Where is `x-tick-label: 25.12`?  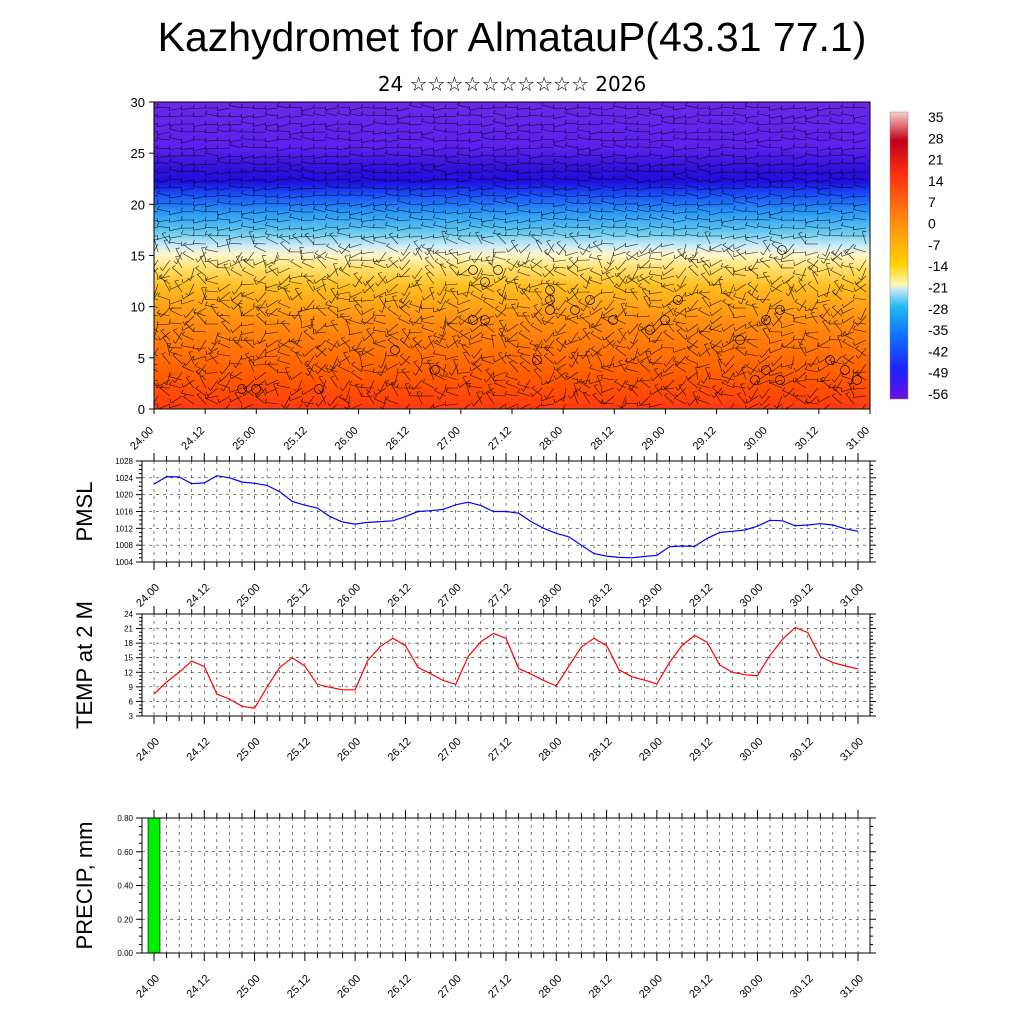 x-tick-label: 25.12 is located at coordinates (296, 439).